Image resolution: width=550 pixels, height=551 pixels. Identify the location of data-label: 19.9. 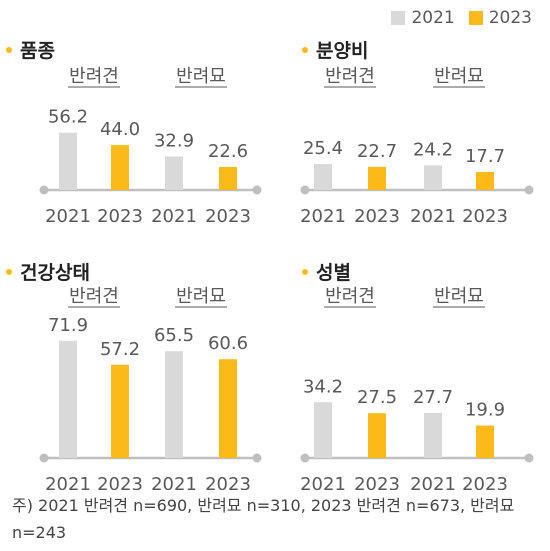
(485, 410).